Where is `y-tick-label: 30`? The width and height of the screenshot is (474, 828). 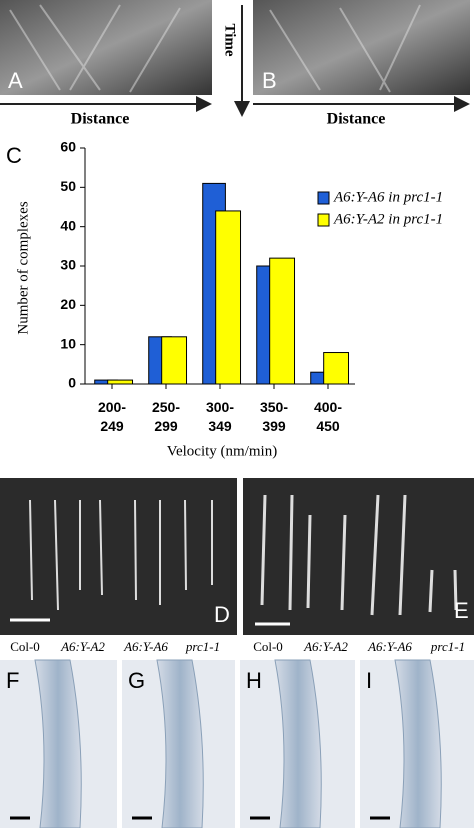
y-tick-label: 30 is located at coordinates (68, 265).